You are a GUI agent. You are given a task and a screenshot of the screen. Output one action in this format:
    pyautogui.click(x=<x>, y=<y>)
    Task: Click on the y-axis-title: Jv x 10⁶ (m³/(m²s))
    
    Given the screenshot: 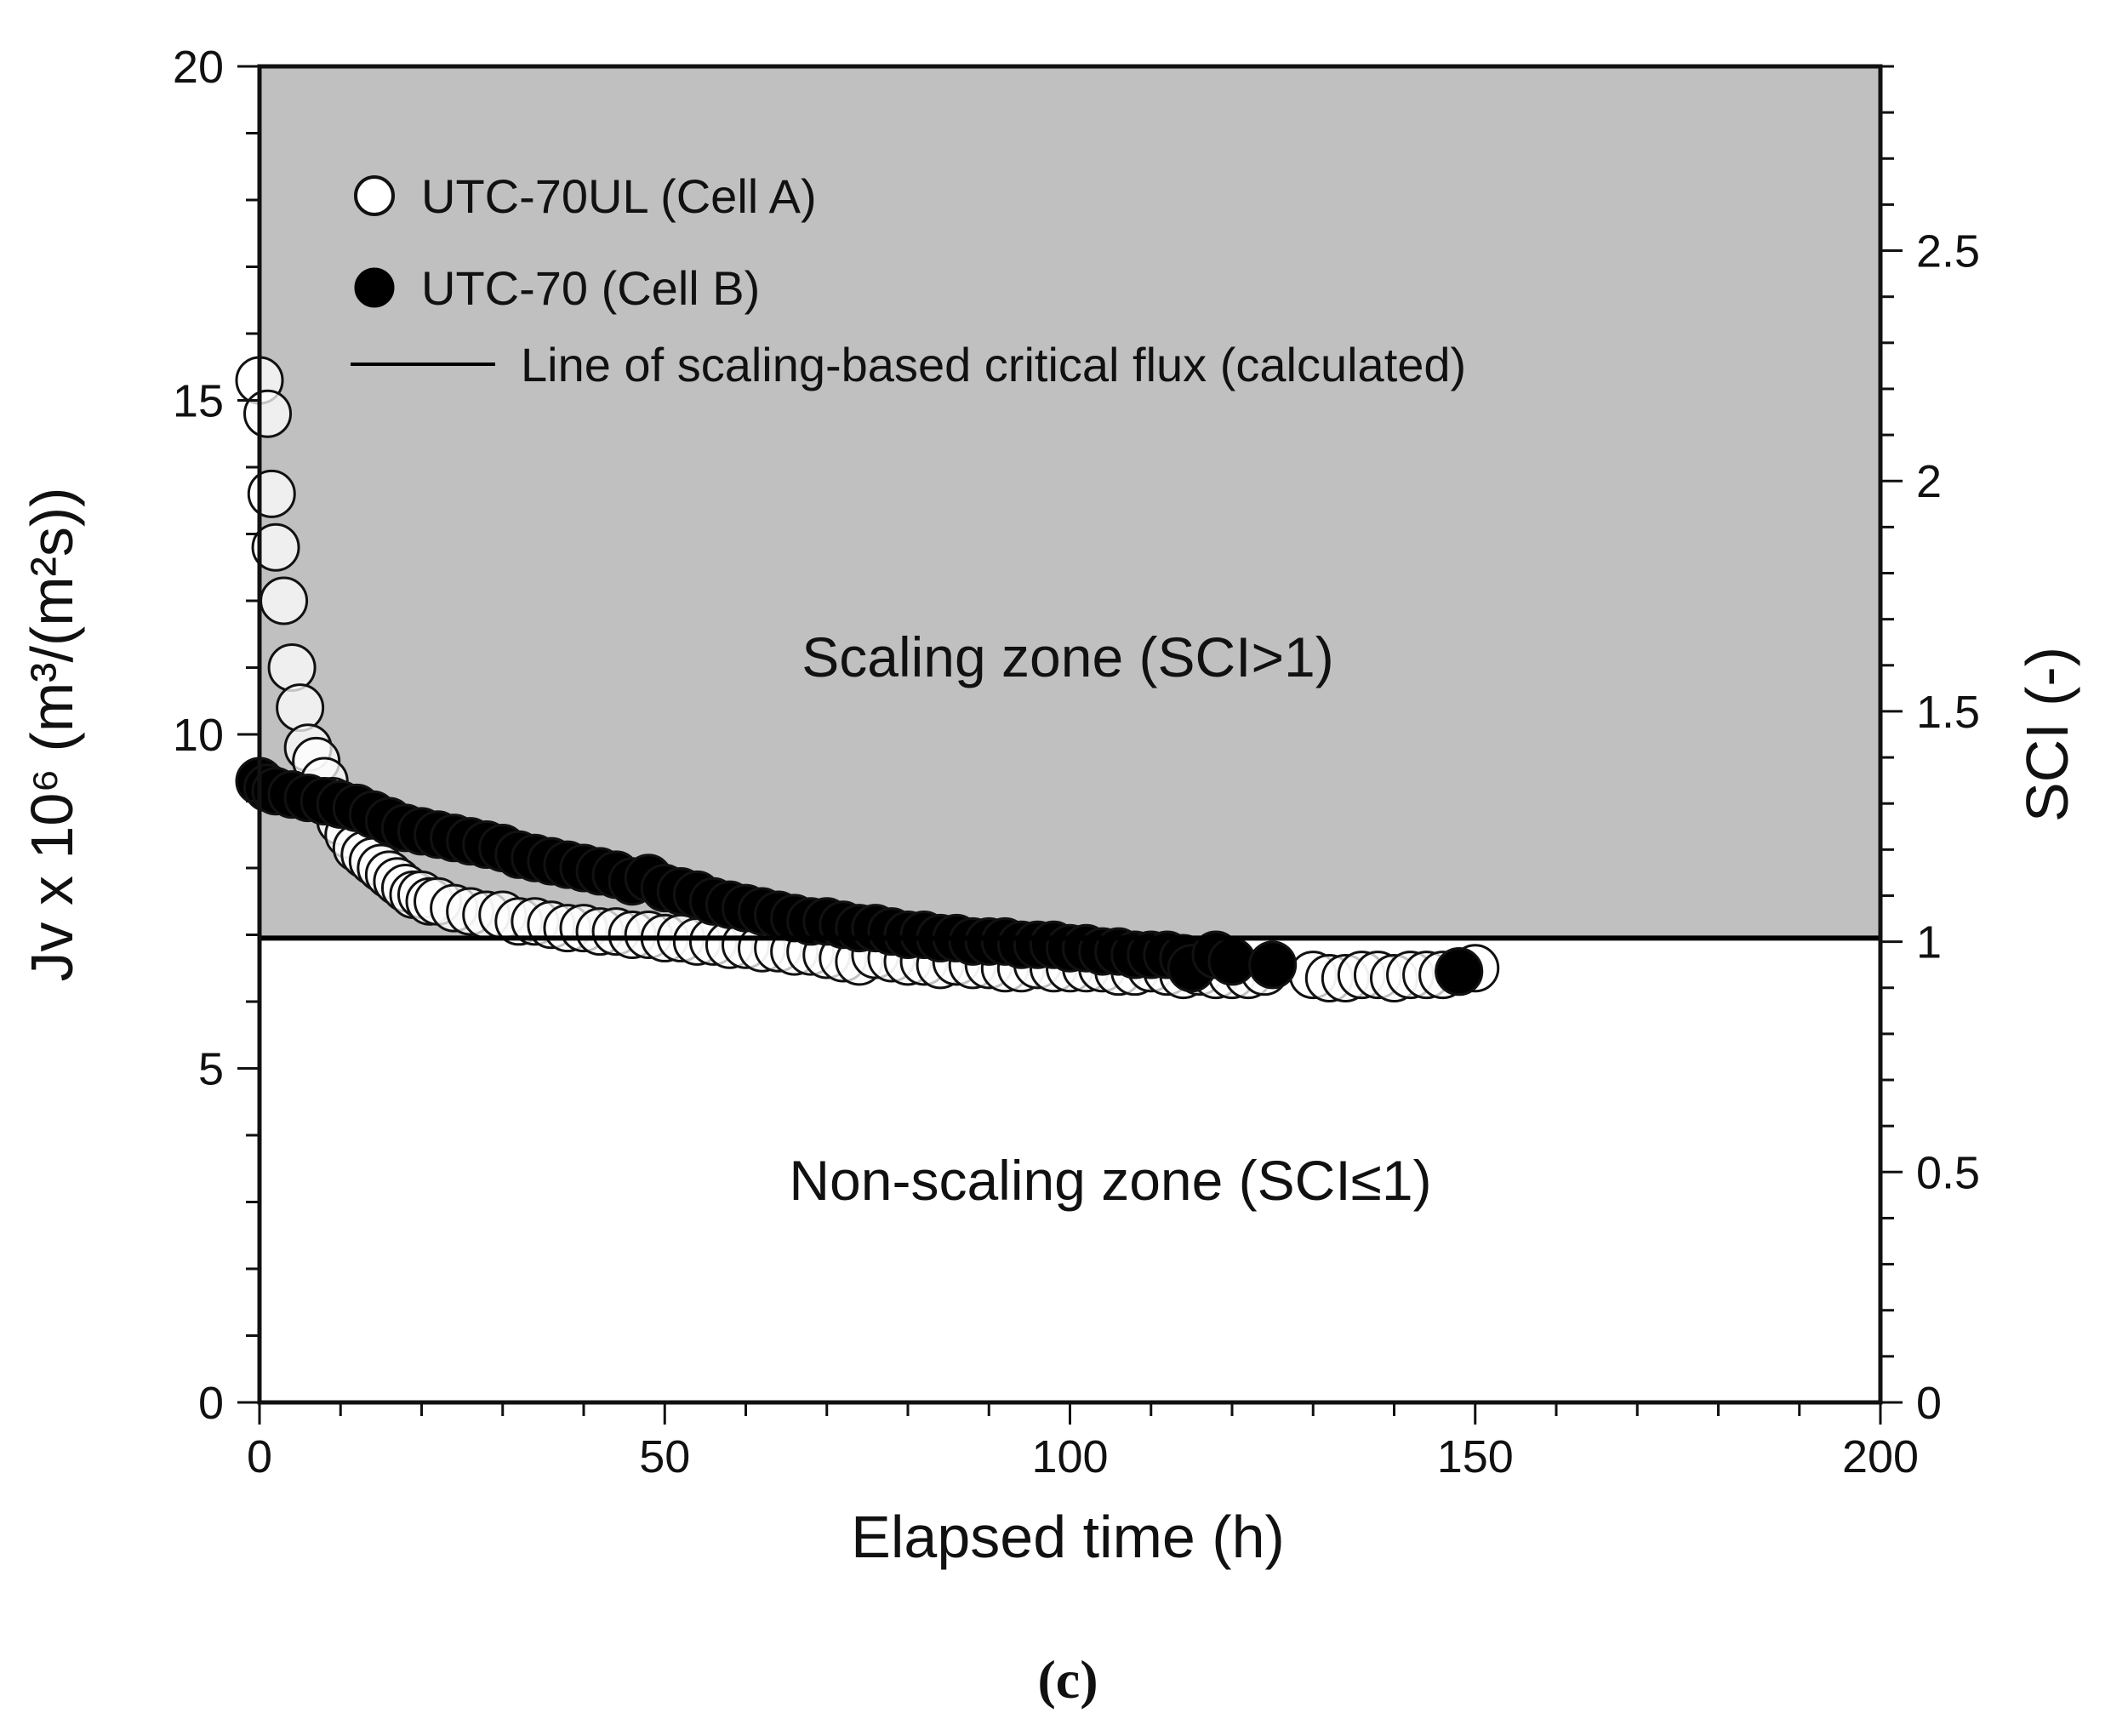 What is the action you would take?
    pyautogui.click(x=52, y=735)
    